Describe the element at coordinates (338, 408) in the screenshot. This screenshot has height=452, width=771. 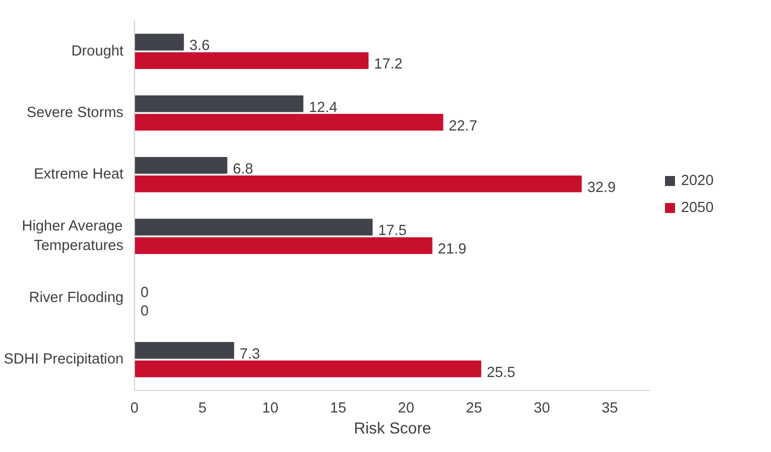
I see `x-tick-label: 15` at that location.